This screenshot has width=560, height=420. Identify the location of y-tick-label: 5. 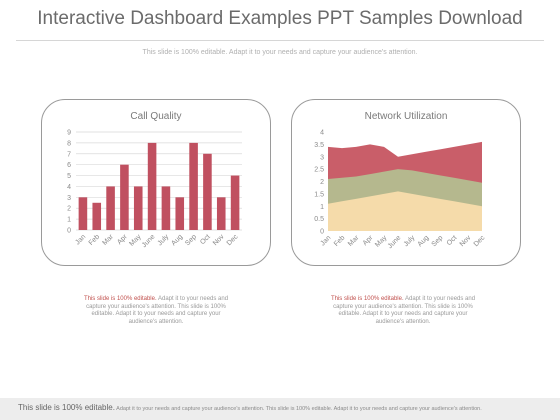
(69, 176).